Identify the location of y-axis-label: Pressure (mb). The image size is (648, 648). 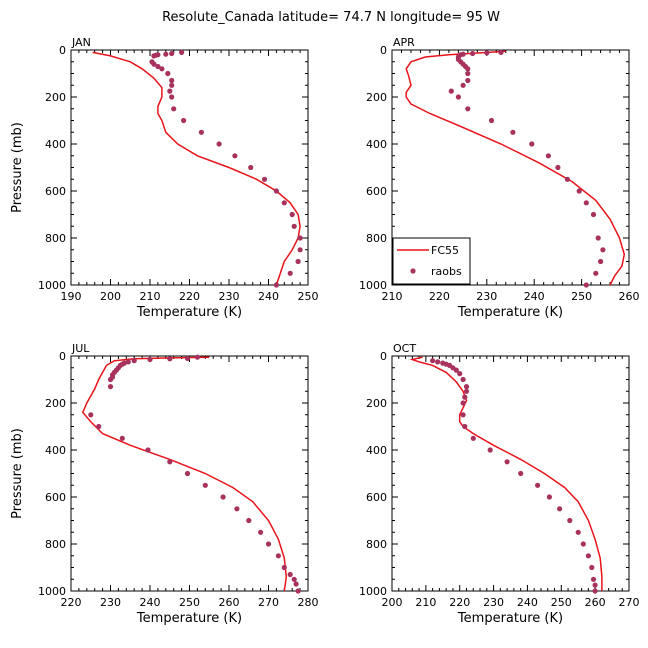
(17, 473).